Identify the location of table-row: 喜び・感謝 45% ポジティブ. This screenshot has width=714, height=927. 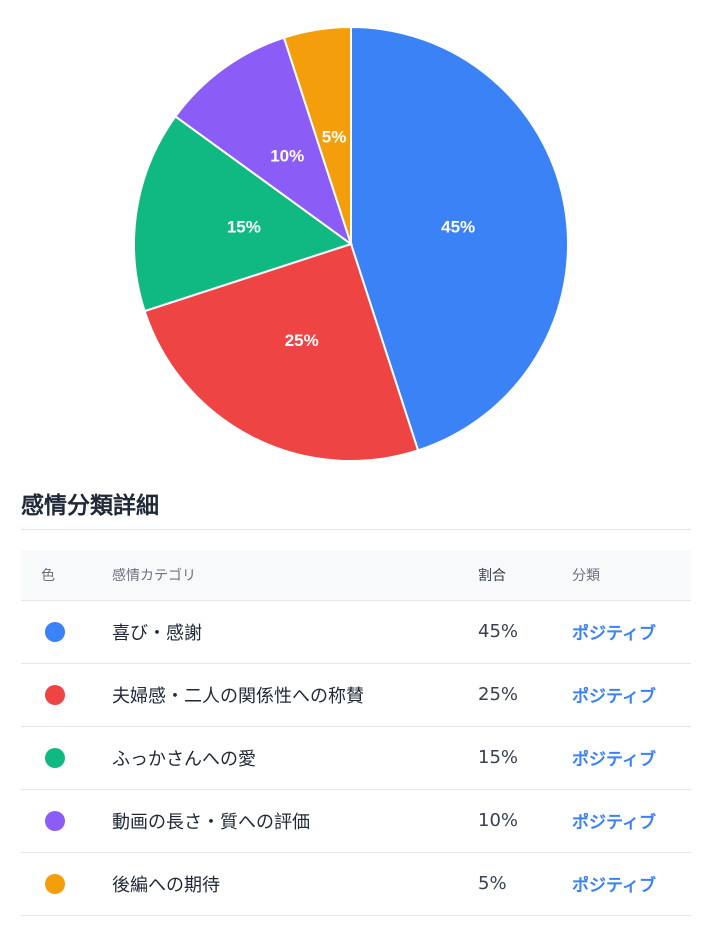
(356, 632).